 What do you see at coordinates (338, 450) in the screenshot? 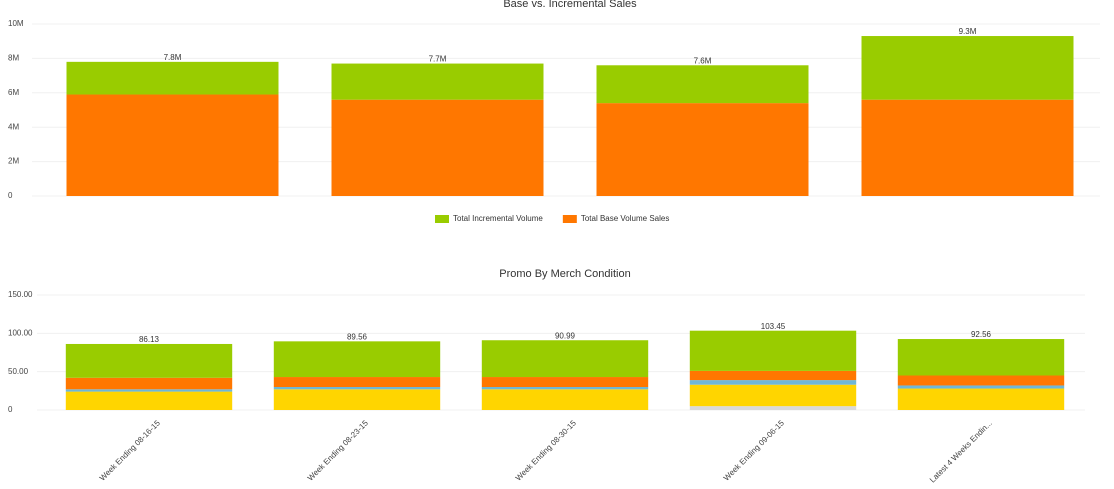
I see `x-tick-label: Week Ending 08-23-15` at bounding box center [338, 450].